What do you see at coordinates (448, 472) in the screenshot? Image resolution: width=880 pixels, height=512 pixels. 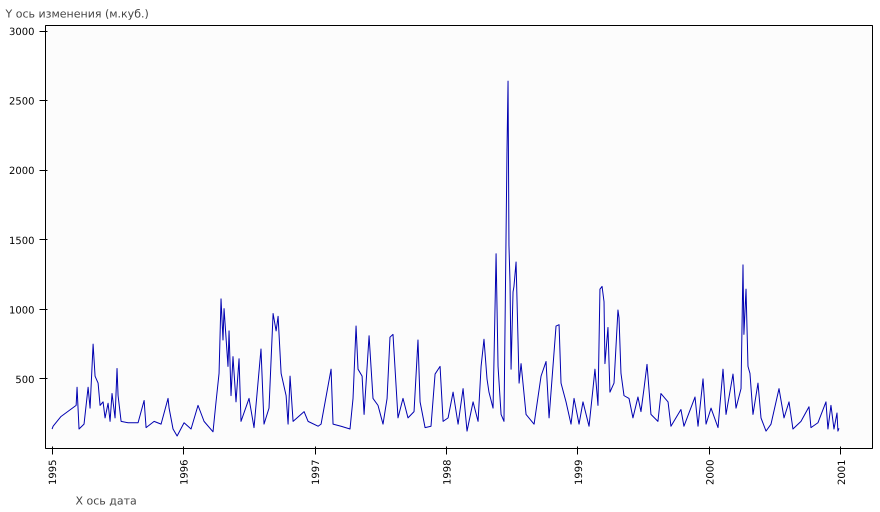 I see `x-tick-label: 1998` at bounding box center [448, 472].